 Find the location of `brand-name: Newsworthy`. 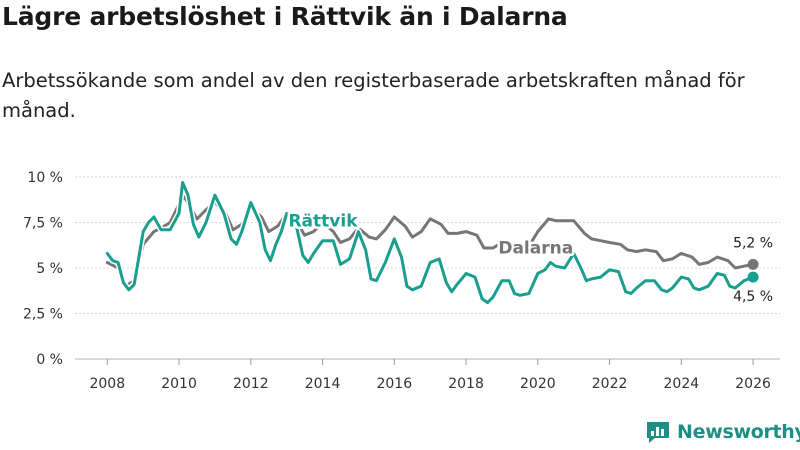

brand-name: Newsworthy is located at coordinates (738, 432).